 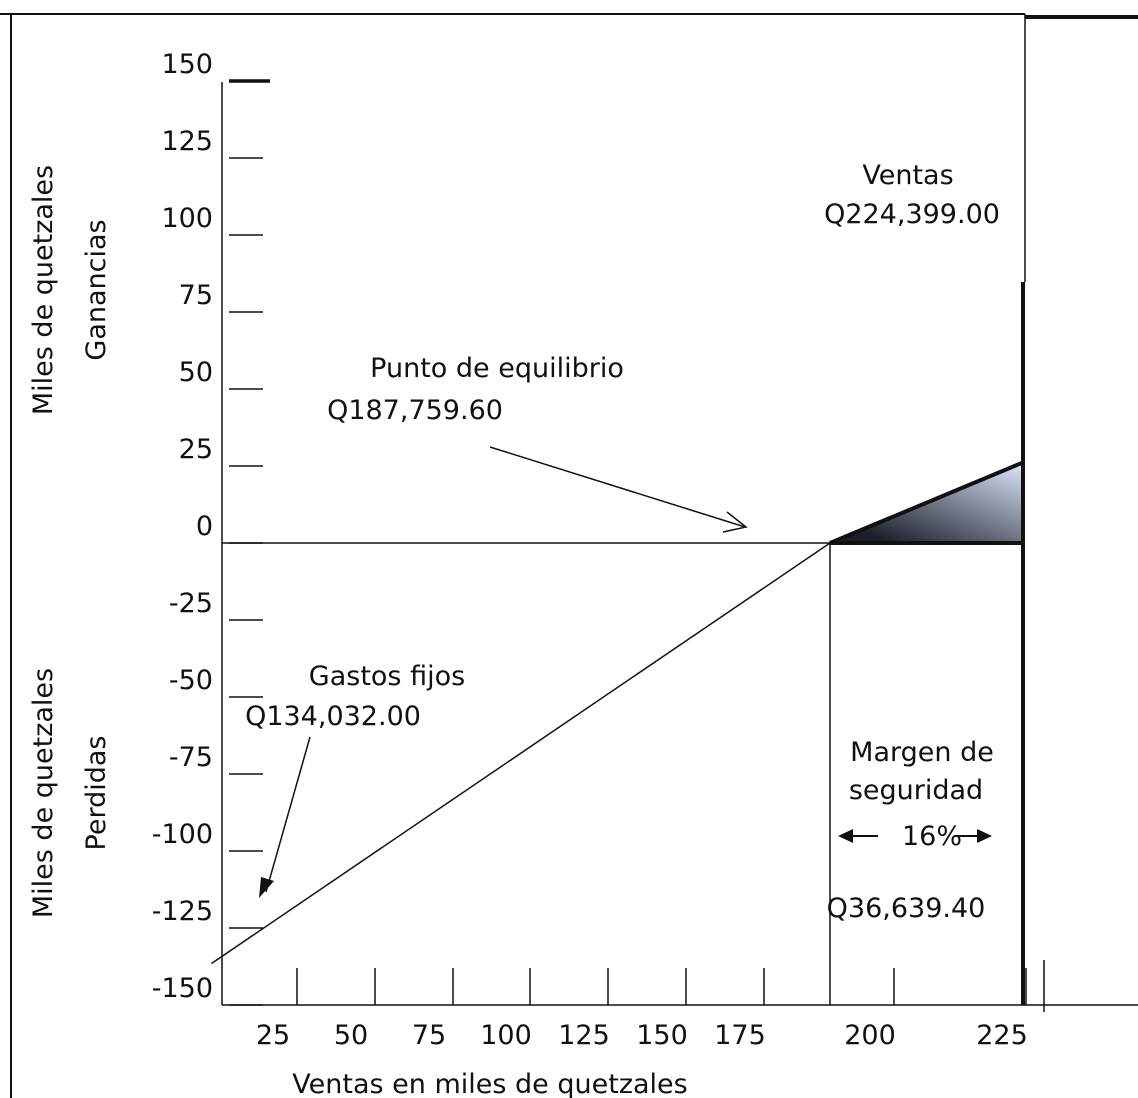 I want to click on y-tick-label: -100, so click(x=182, y=834).